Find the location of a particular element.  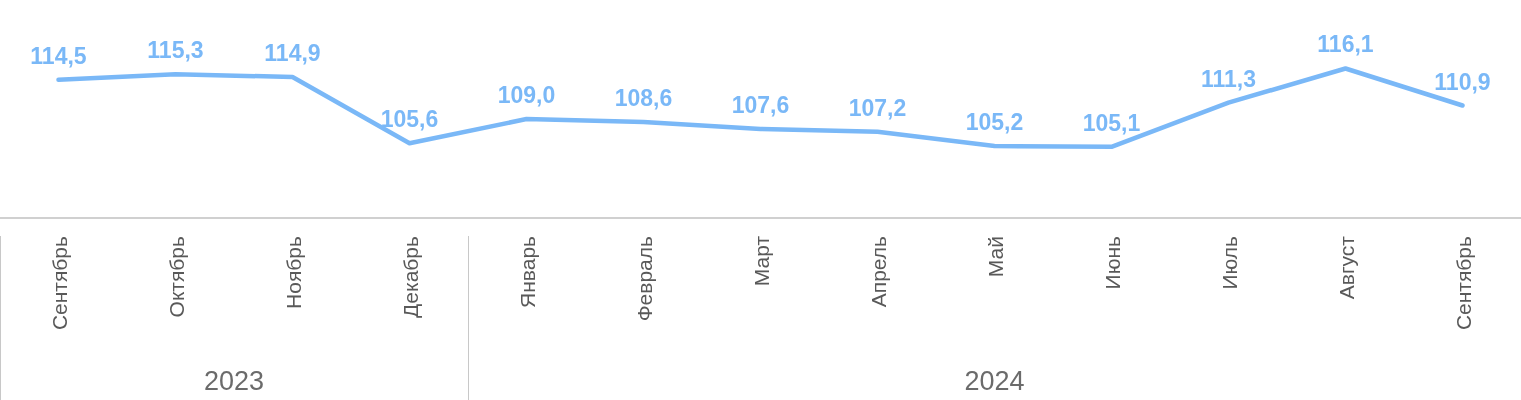

data-label: 108,6 is located at coordinates (643, 97).